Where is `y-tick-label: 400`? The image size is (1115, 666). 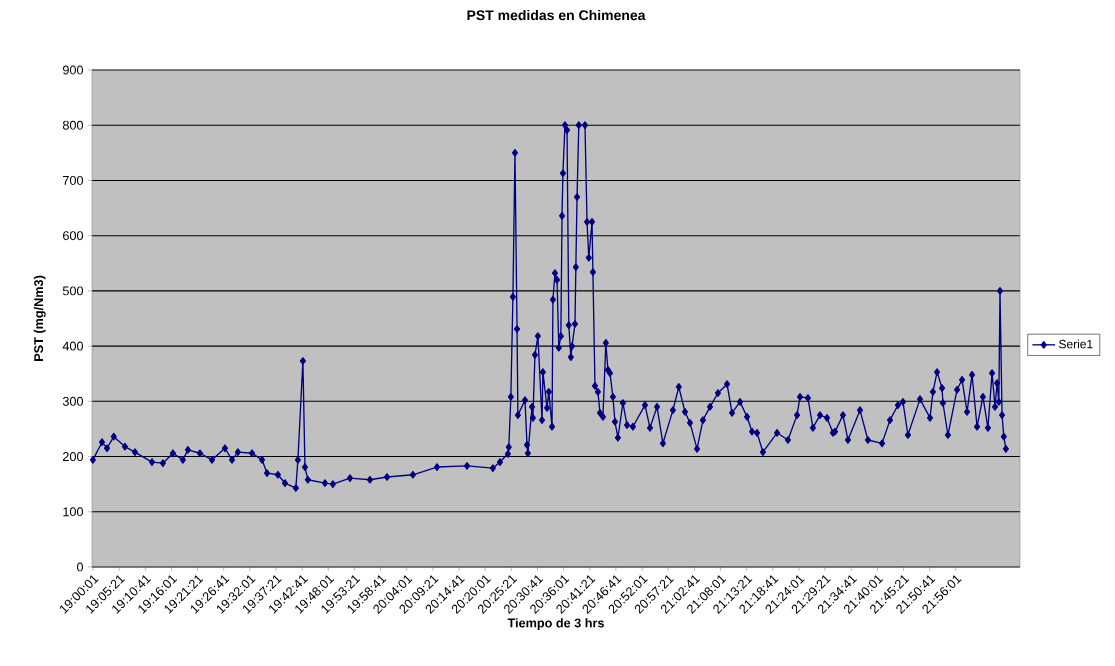 y-tick-label: 400 is located at coordinates (73, 346).